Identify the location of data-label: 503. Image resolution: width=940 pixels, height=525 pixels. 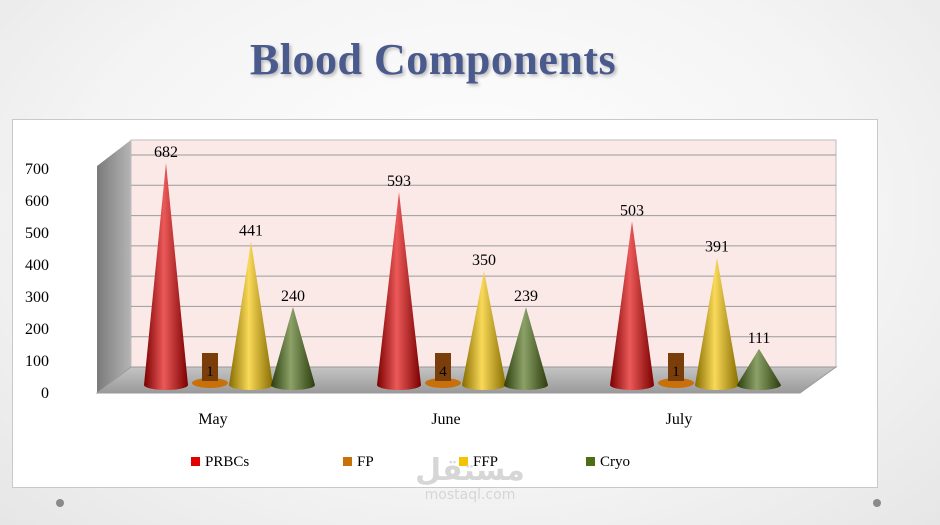
(632, 210).